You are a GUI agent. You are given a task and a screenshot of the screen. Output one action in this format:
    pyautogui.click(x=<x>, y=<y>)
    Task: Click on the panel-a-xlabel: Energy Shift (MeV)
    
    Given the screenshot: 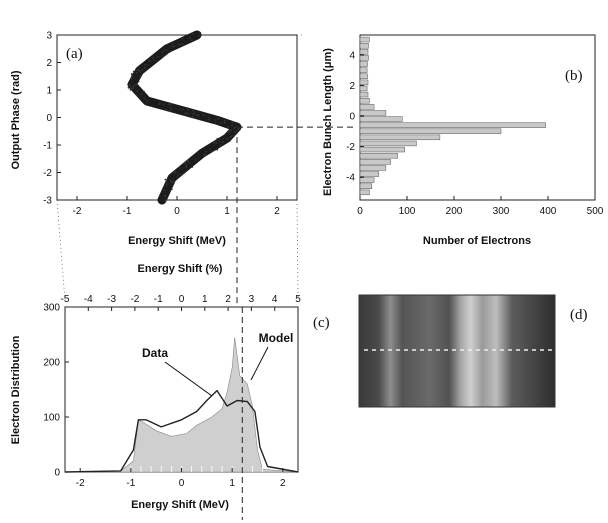 What is the action you would take?
    pyautogui.click(x=177, y=241)
    